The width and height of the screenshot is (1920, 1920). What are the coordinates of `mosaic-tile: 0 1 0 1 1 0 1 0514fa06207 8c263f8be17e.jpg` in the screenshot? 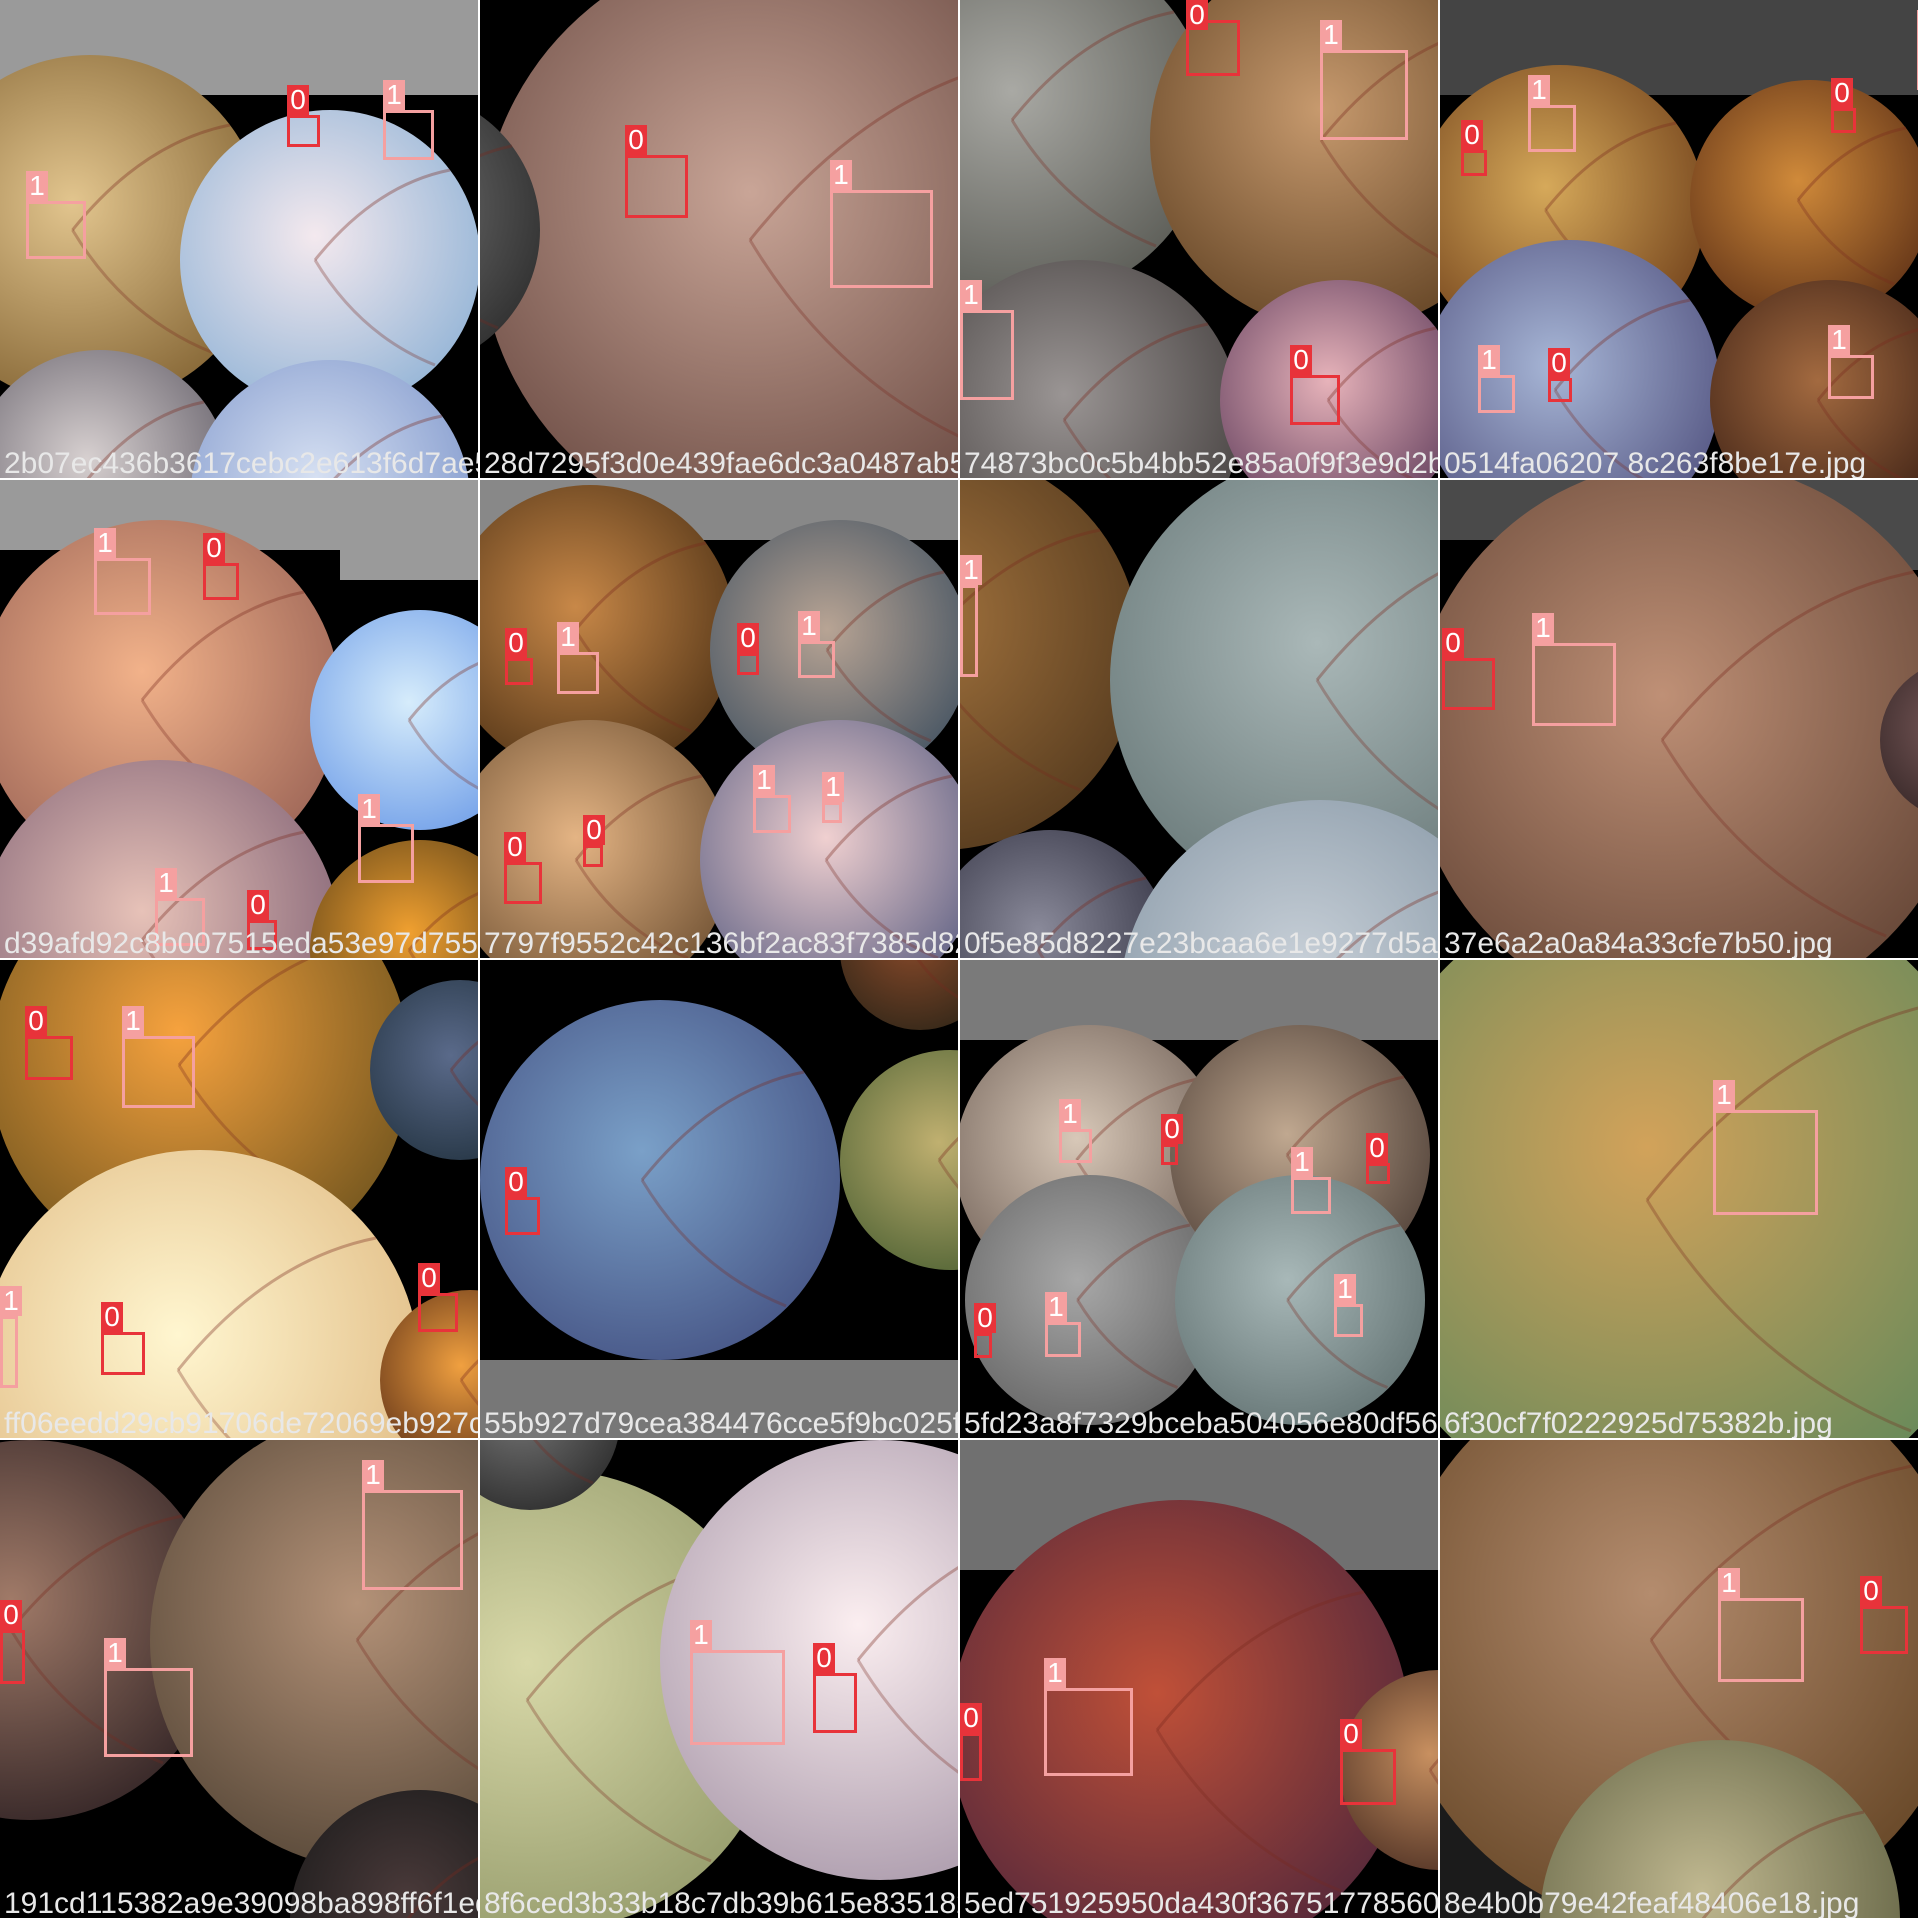 It's located at (1679, 239).